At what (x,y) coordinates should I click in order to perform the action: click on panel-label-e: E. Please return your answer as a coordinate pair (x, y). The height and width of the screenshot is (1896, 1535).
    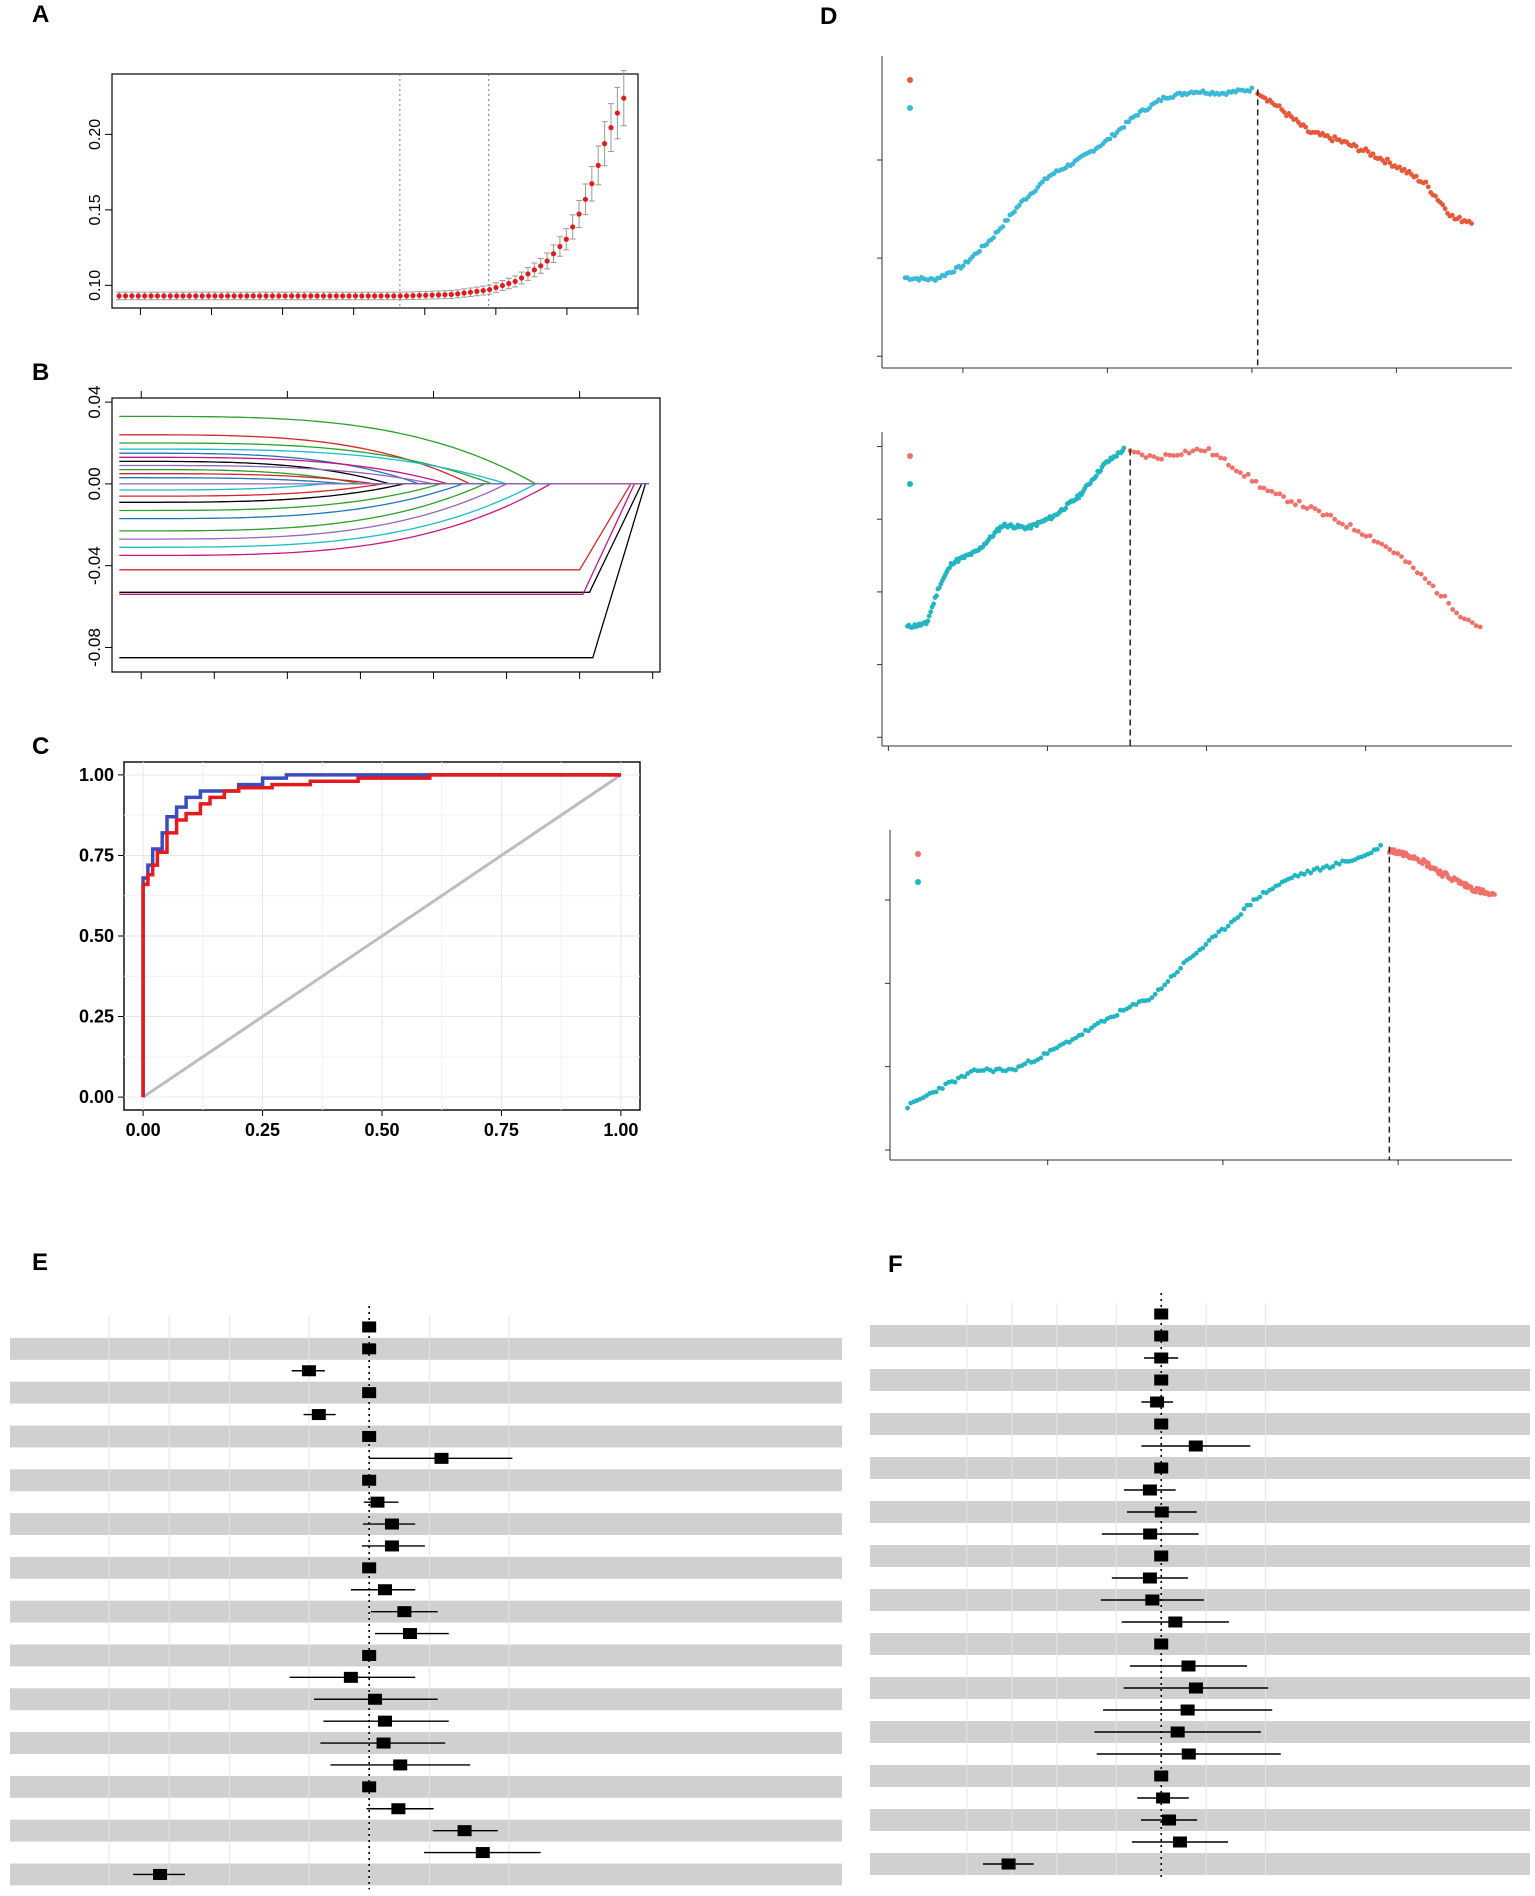
    Looking at the image, I should click on (40, 1262).